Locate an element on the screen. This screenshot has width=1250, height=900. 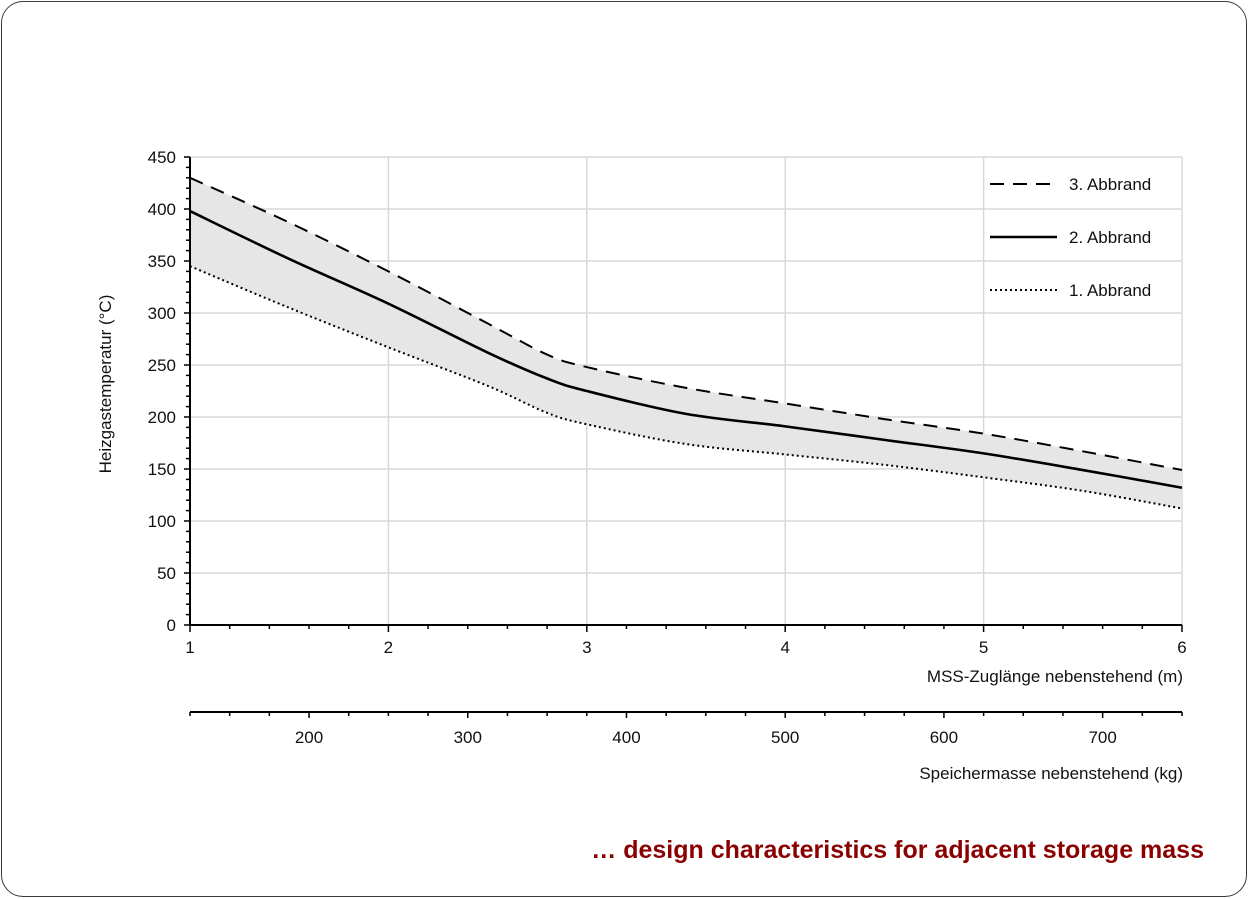
legend: 3. Abbrand 2. Abbrand 1. Abbrand is located at coordinates (1070, 237).